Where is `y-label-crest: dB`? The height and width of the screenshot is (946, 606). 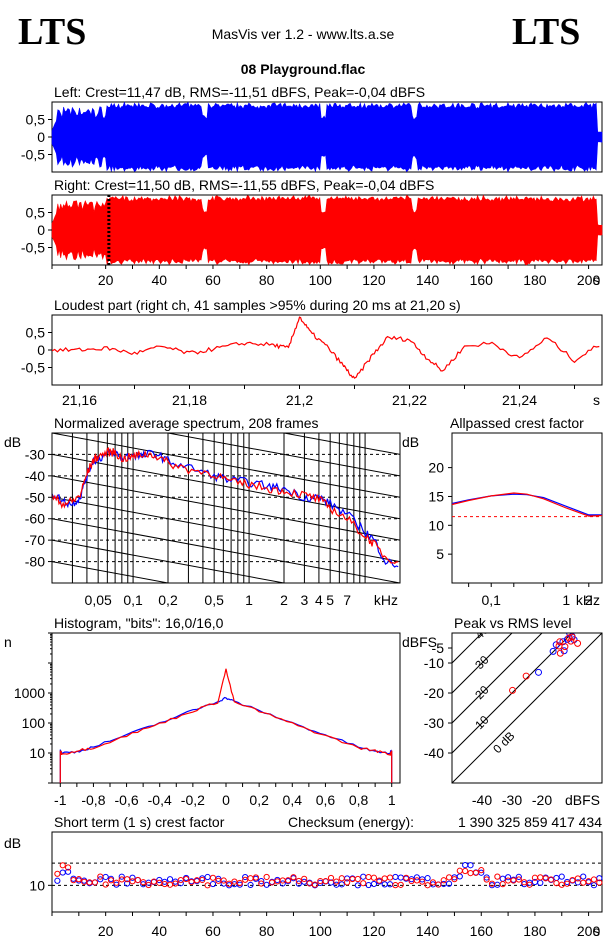 y-label-crest: dB is located at coordinates (410, 442).